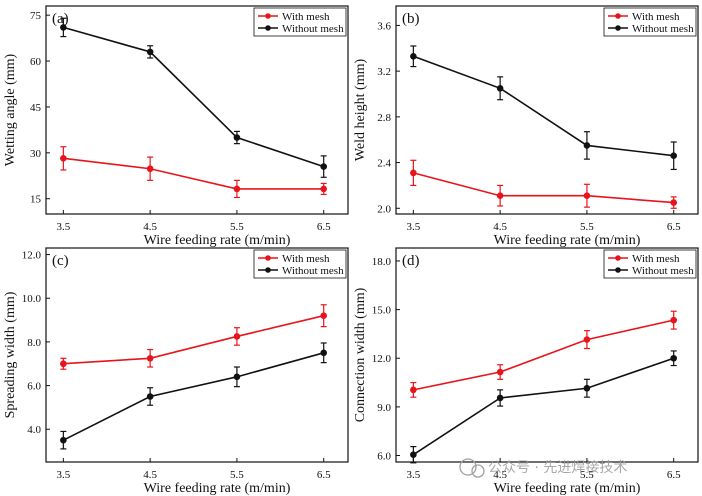  I want to click on y-tick-label: 30, so click(36, 154).